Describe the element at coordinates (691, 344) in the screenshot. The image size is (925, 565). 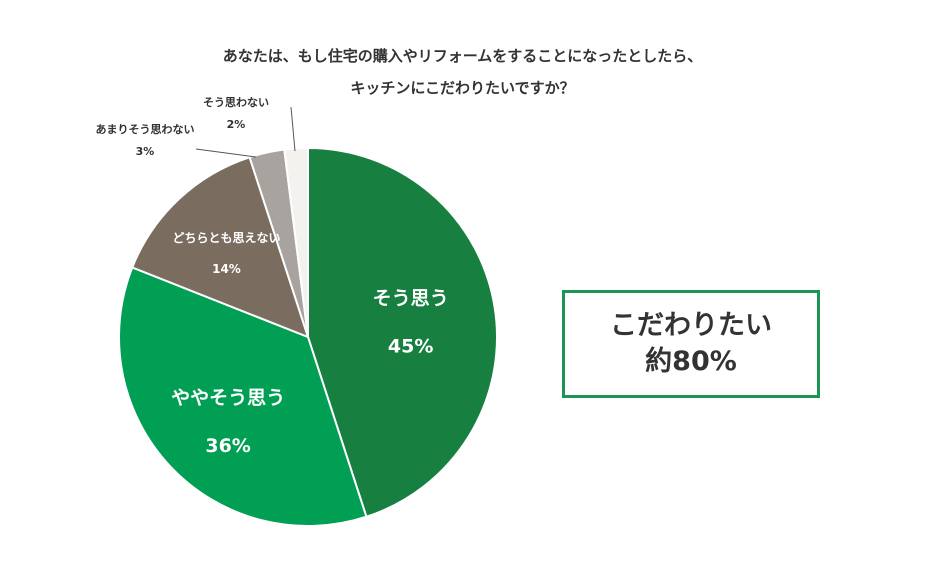
I see `summary-callout-box: こだわりたい 約80%` at that location.